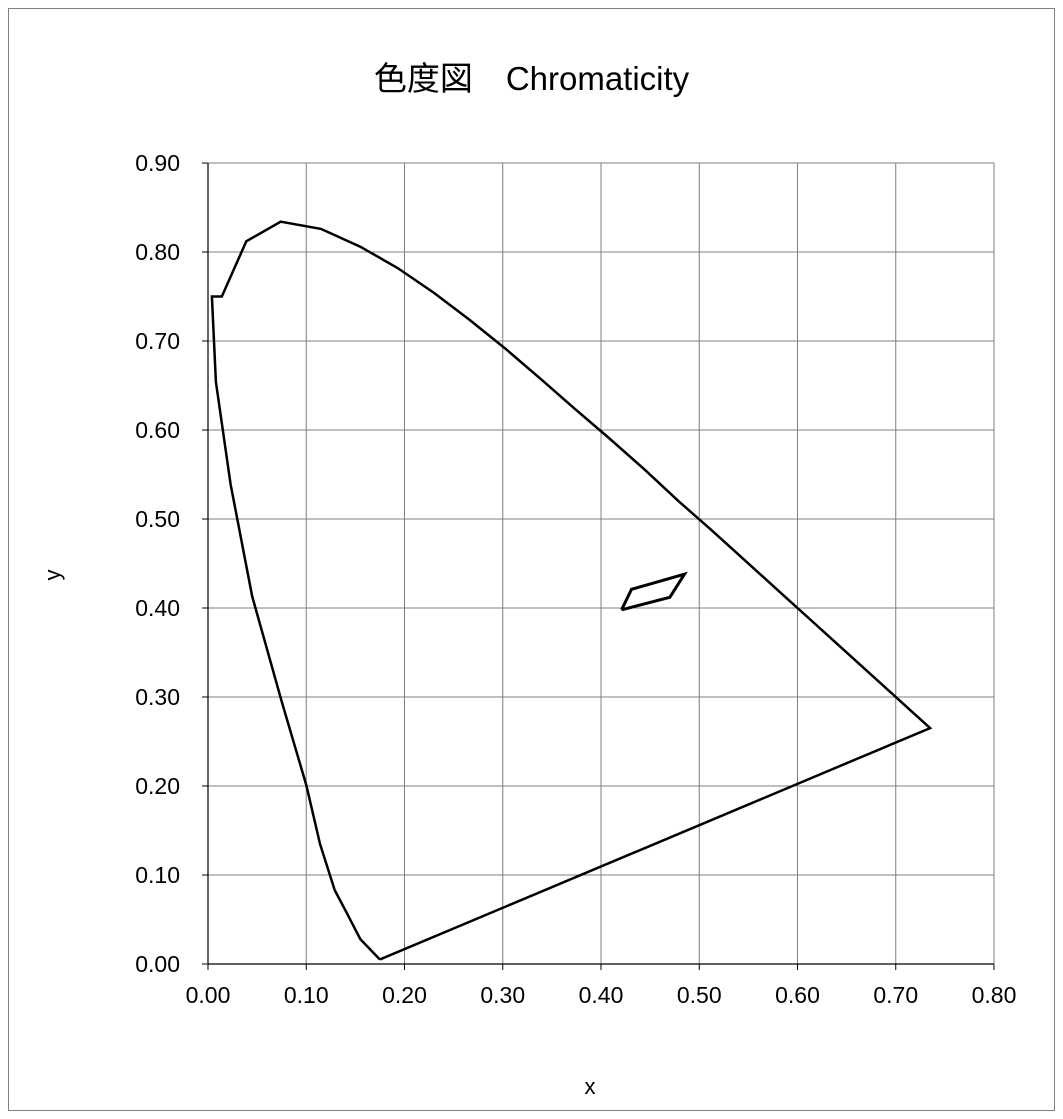  Describe the element at coordinates (157, 608) in the screenshot. I see `y-tick-label: 0.40` at that location.